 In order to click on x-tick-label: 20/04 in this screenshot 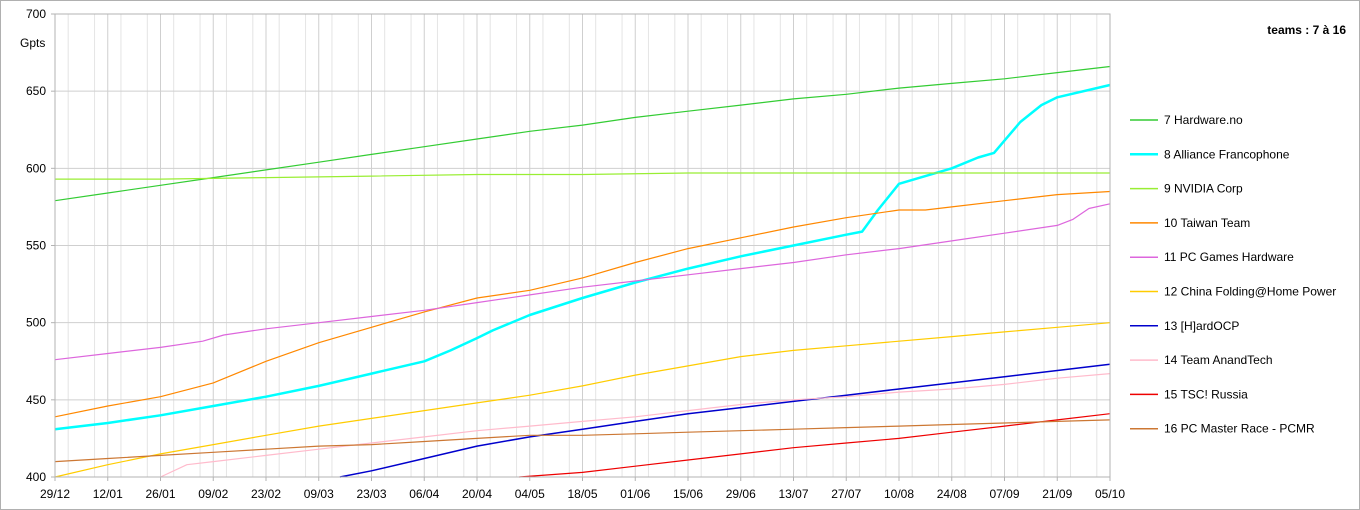, I will do `click(477, 494)`.